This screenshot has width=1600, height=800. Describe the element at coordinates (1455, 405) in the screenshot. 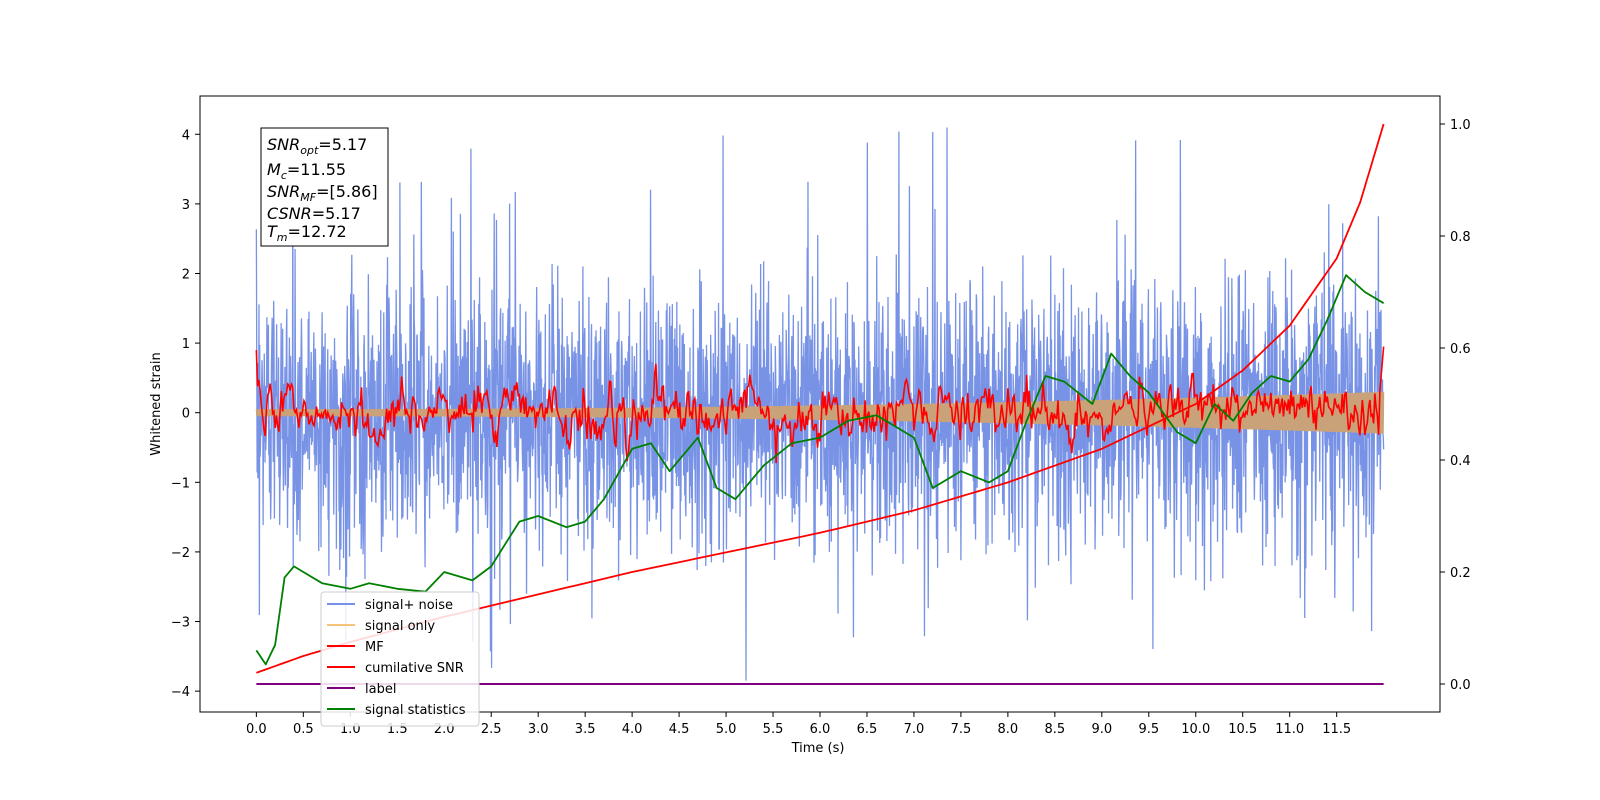

I see `y-axis-right: 1.0 0.8 0.6 0.4 0.2 0.0` at that location.